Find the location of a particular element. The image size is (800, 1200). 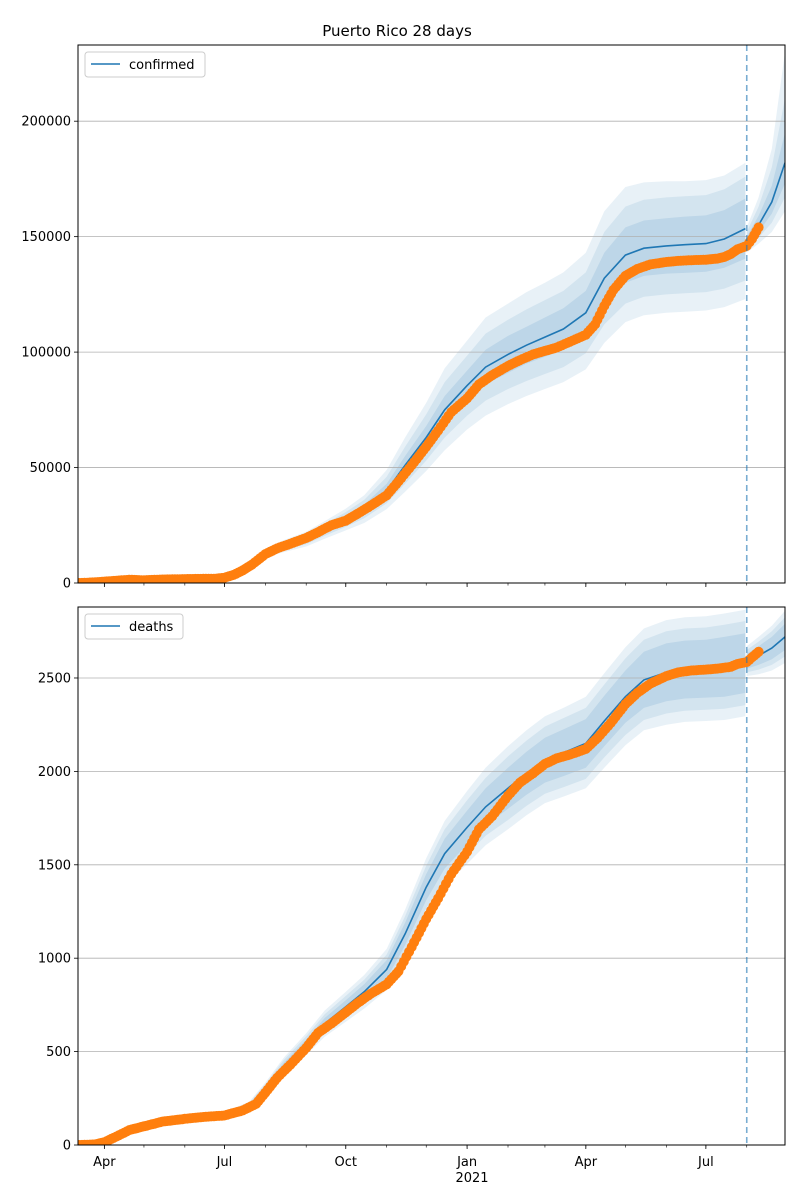

x-tick-label: Jan is located at coordinates (466, 1162).